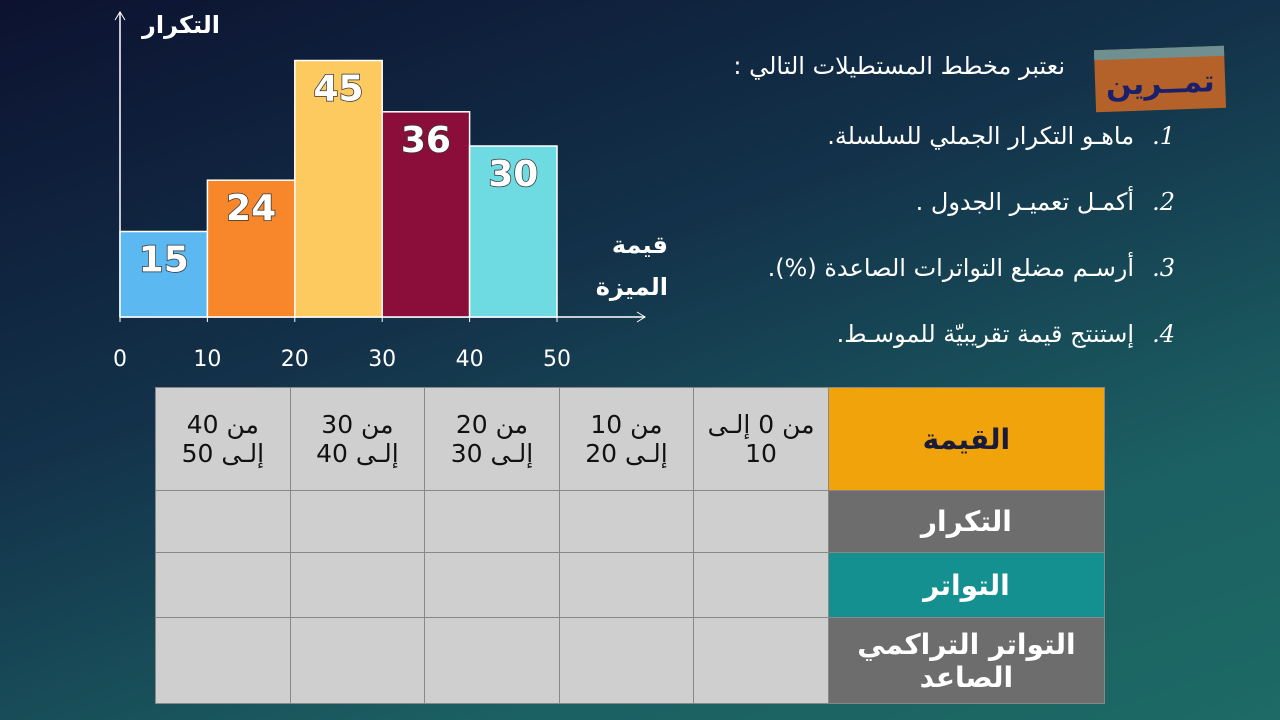  Describe the element at coordinates (632, 287) in the screenshot. I see `x-axis-label-line: الميزة` at that location.